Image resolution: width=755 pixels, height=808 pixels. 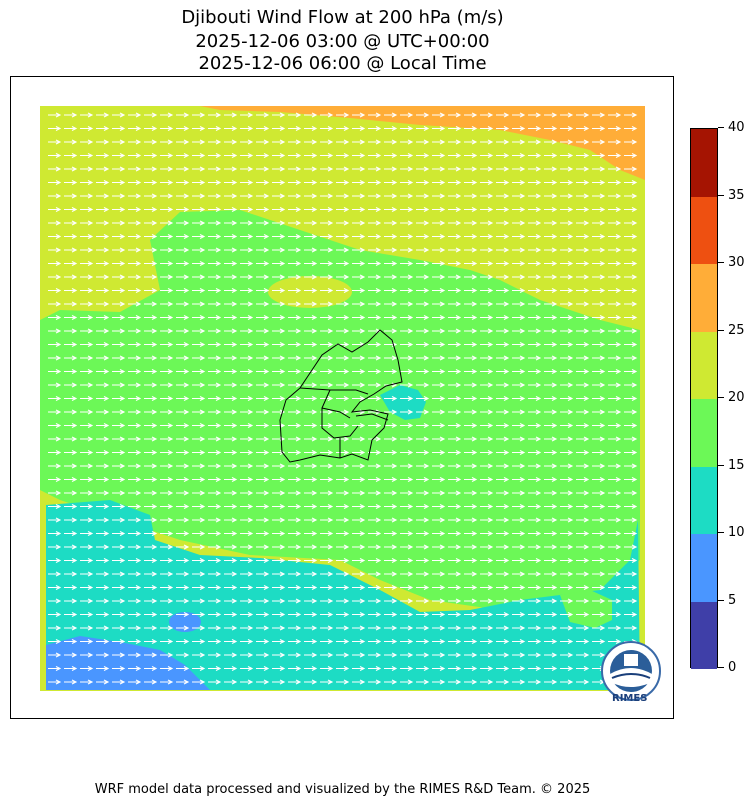 What do you see at coordinates (185, 622) in the screenshot?
I see `field-blue-patch` at bounding box center [185, 622].